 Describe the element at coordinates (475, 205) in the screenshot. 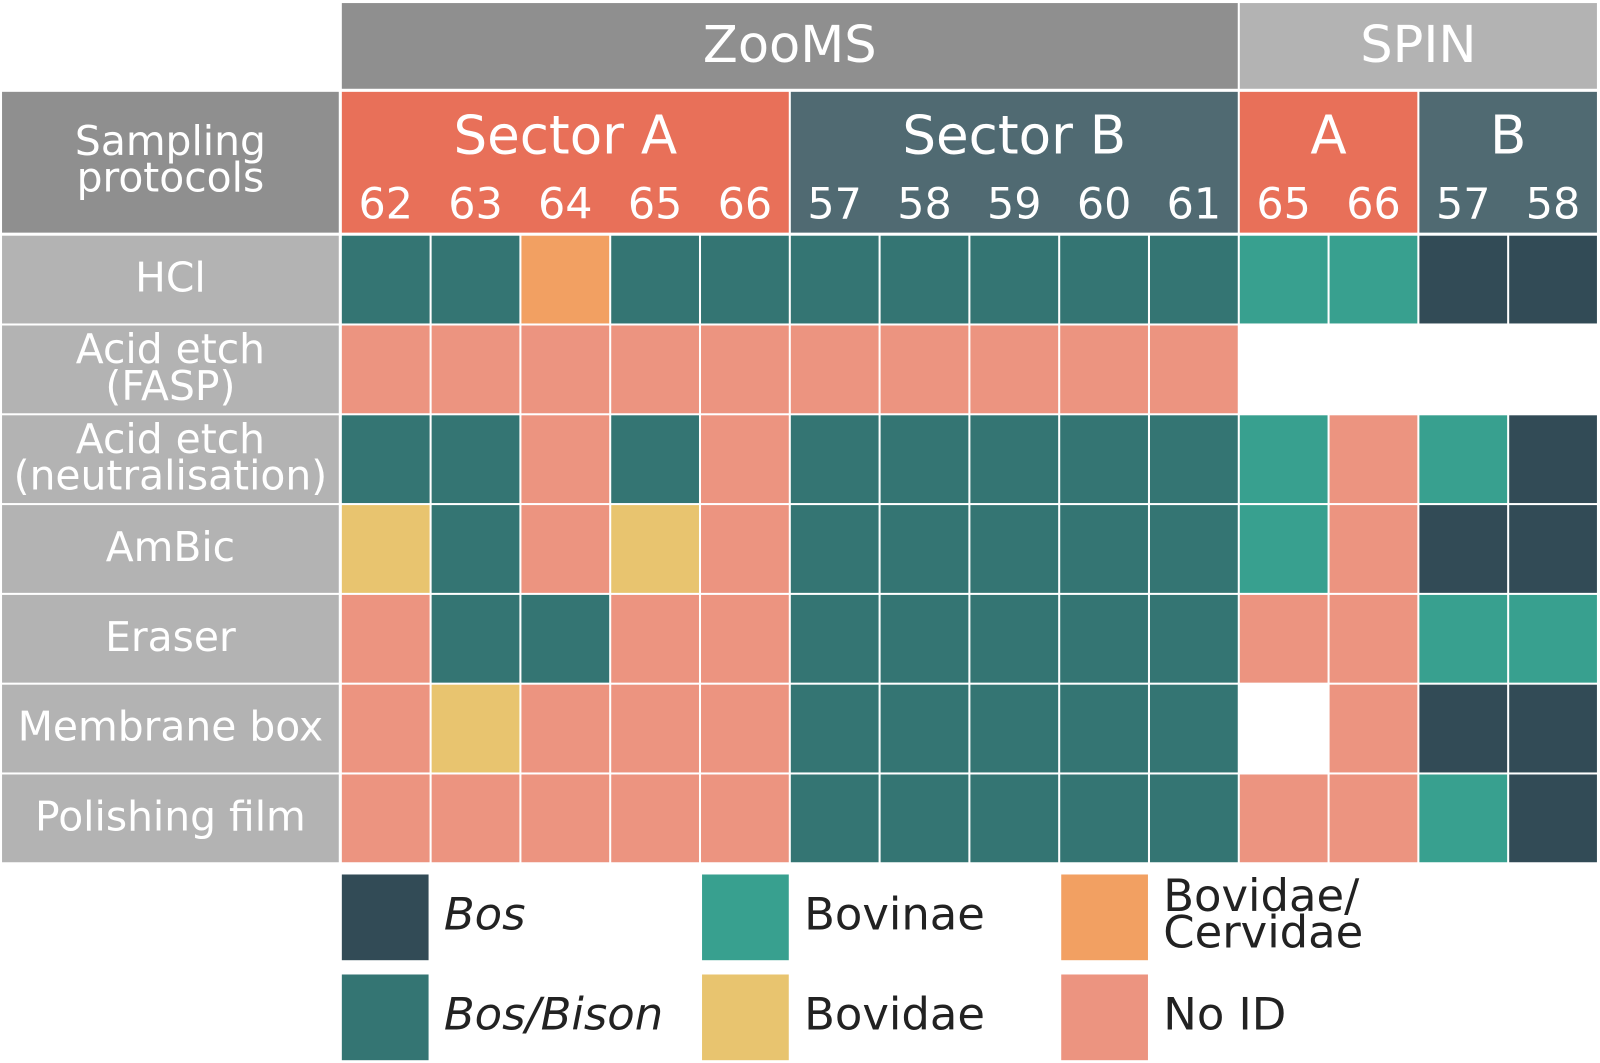

I see `column-label: 63` at that location.